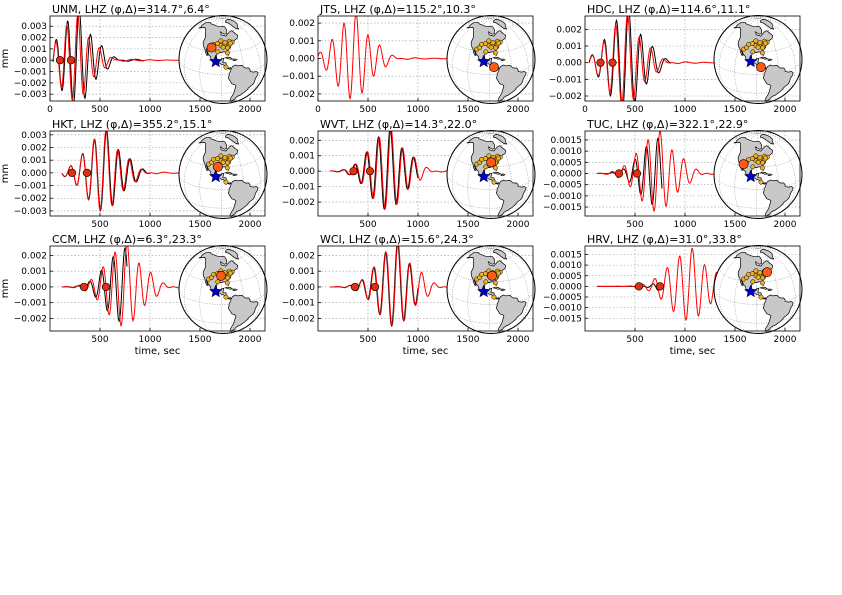 The height and width of the screenshot is (595, 842). What do you see at coordinates (398, 124) in the screenshot?
I see `panel-title: WVT, LHZ (φ,Δ)=14.3°,22.0°` at bounding box center [398, 124].